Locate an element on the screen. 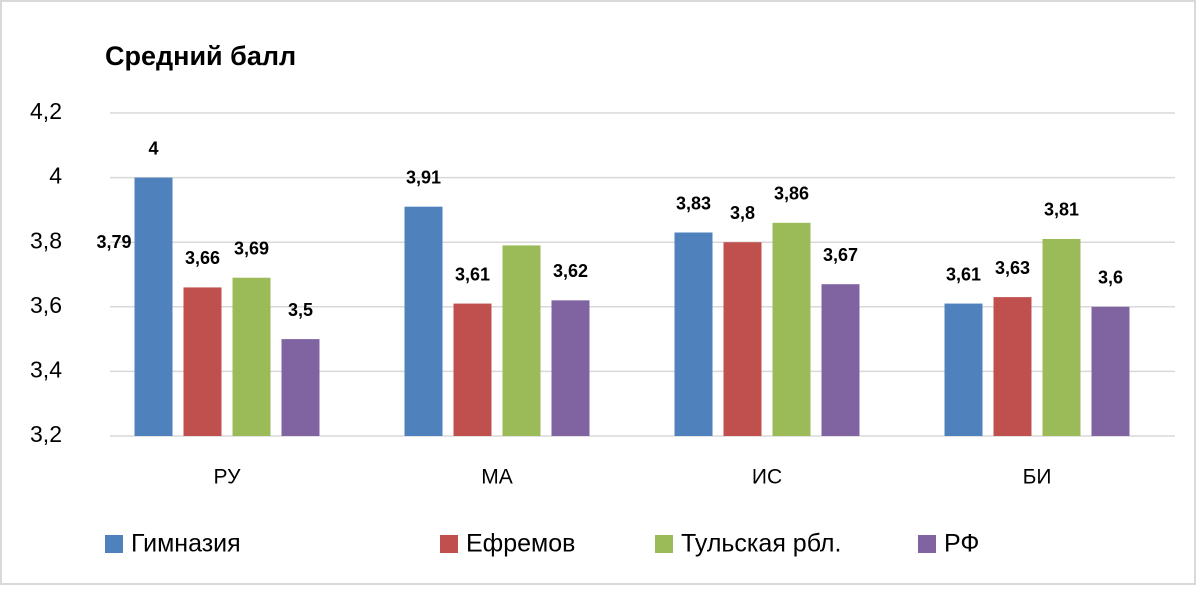 The height and width of the screenshot is (590, 1196). data-label: 3,62 is located at coordinates (570, 271).